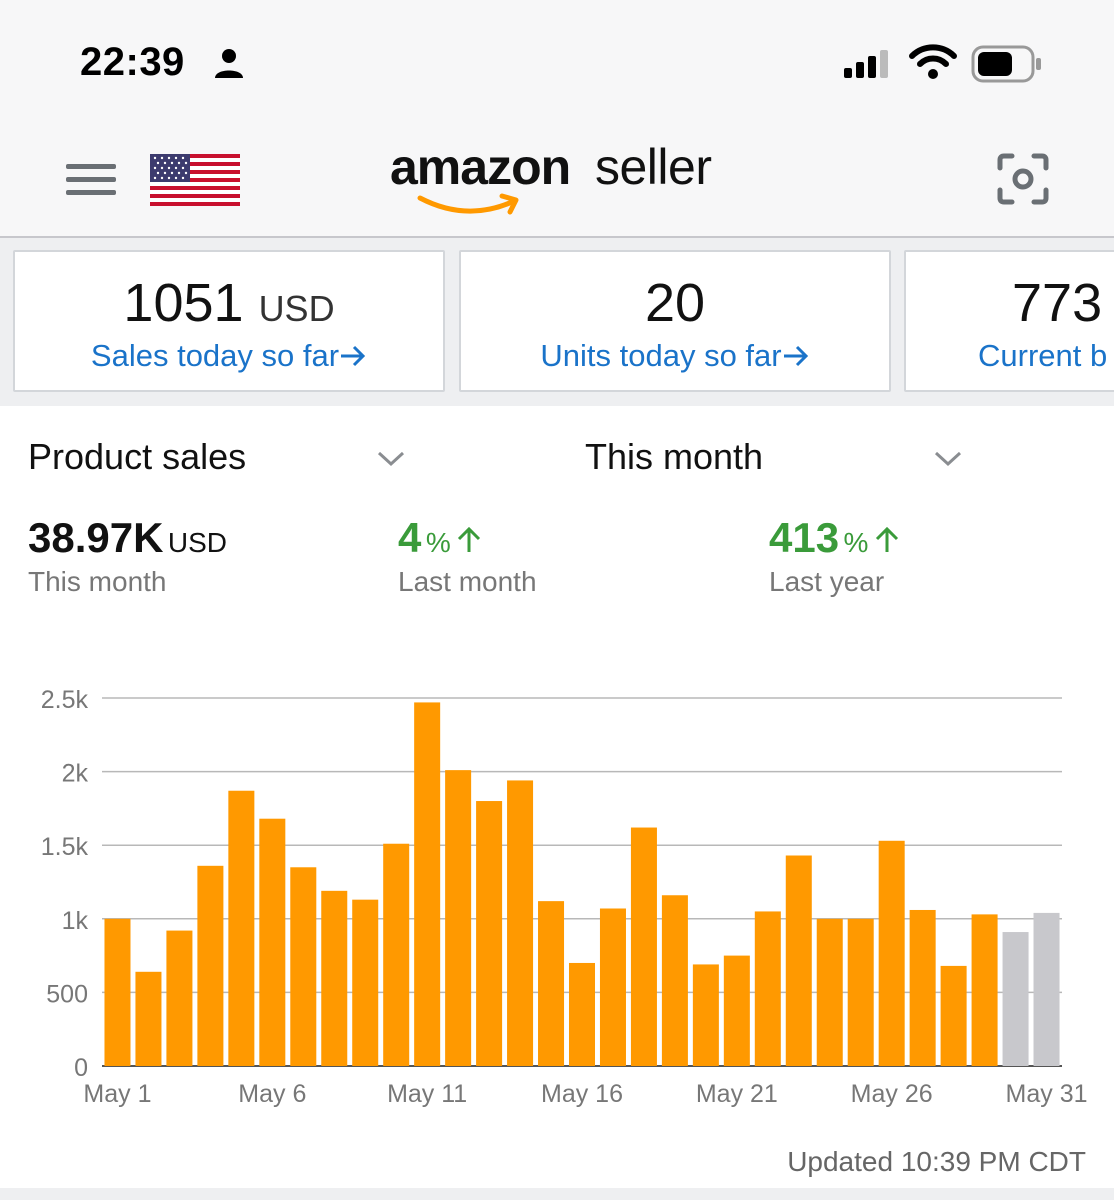  I want to click on units-today-value: 20, so click(675, 303).